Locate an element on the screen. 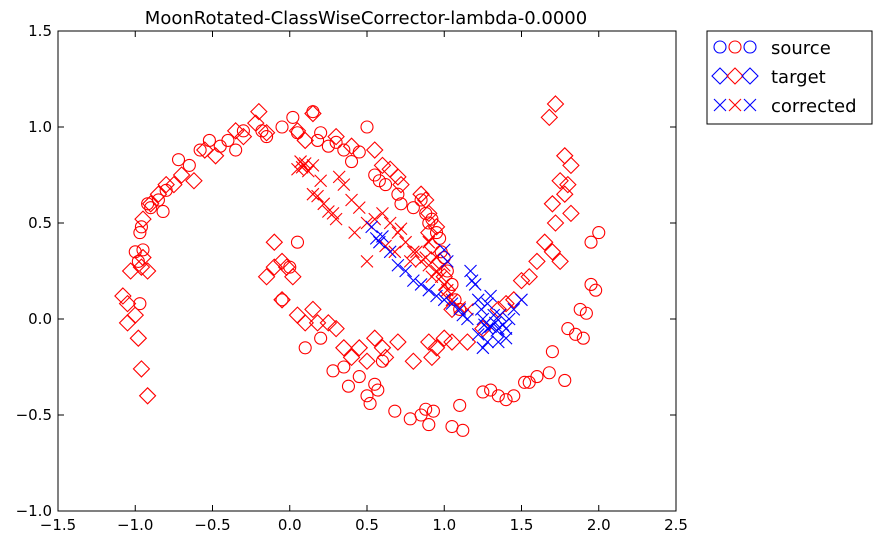  x-tick-label: 0.5 is located at coordinates (367, 525).